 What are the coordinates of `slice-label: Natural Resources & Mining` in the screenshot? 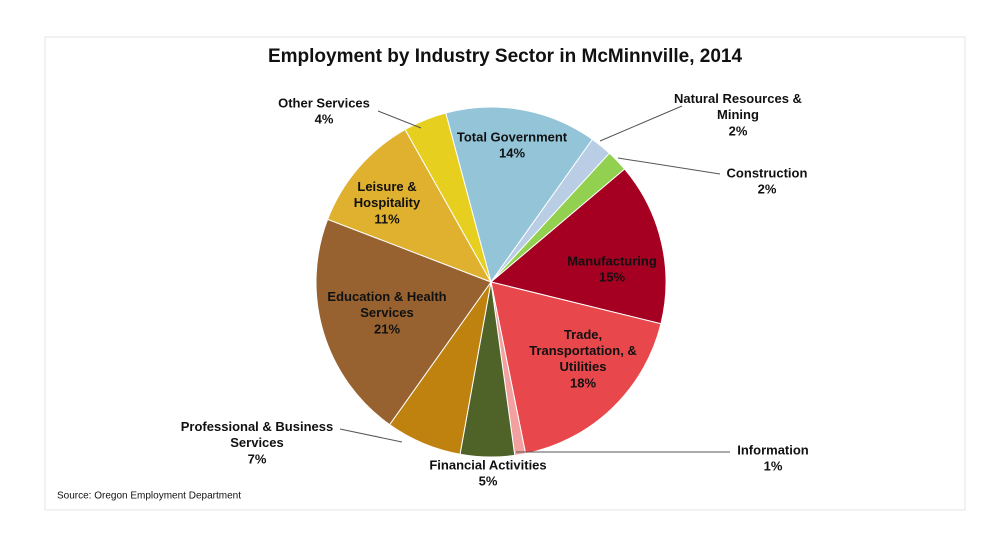 It's located at (738, 106).